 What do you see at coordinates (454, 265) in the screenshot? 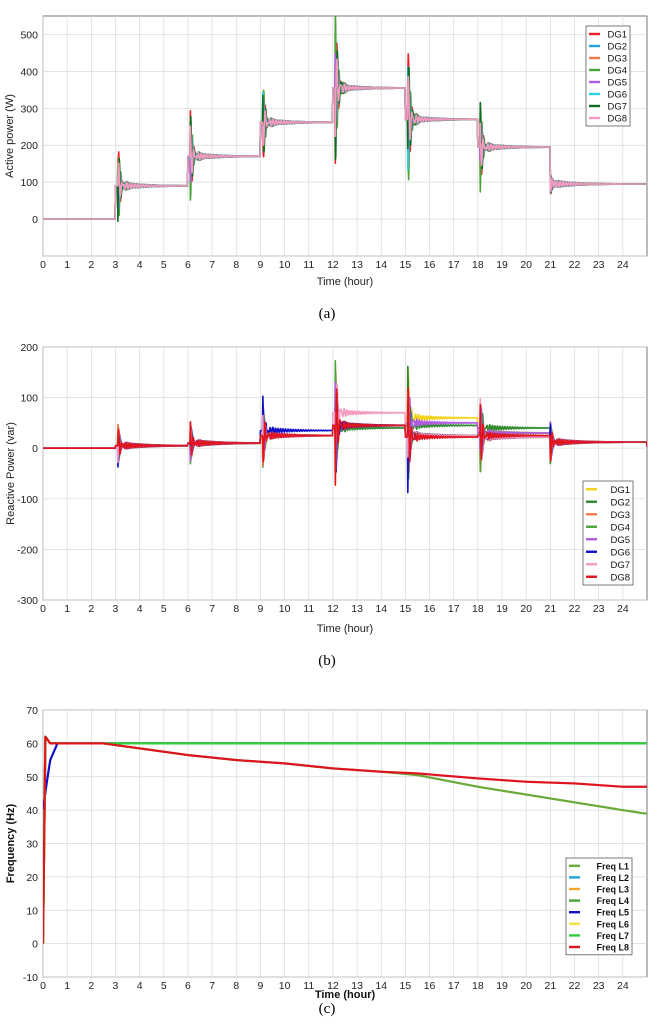
I see `x-tick-label: 17` at bounding box center [454, 265].